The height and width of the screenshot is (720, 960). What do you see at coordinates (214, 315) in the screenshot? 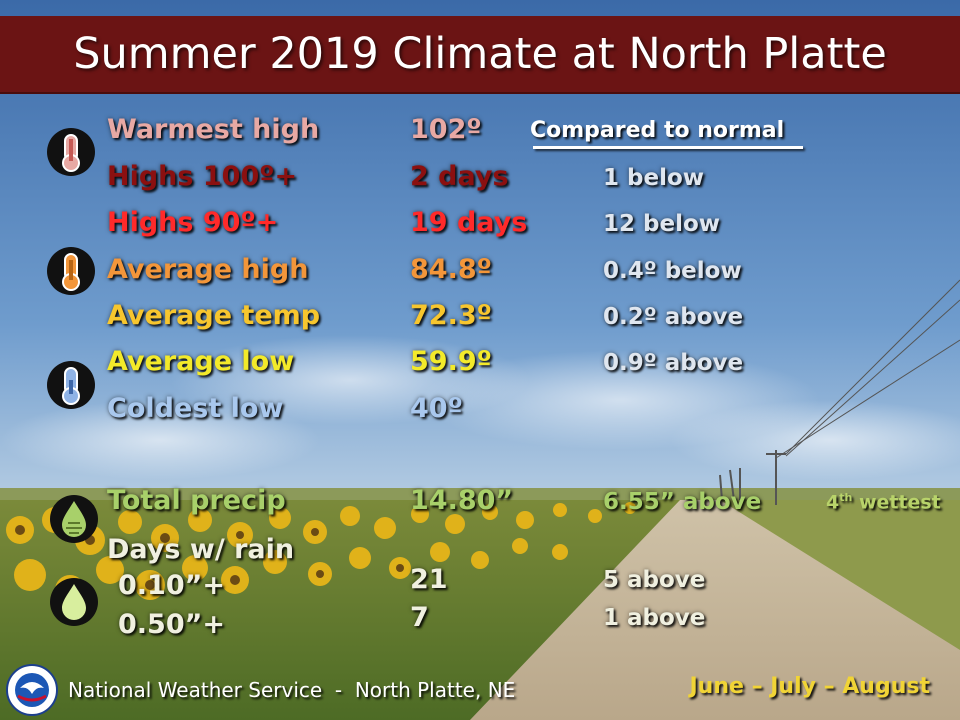
I see `label-average-temp: Average temp` at bounding box center [214, 315].